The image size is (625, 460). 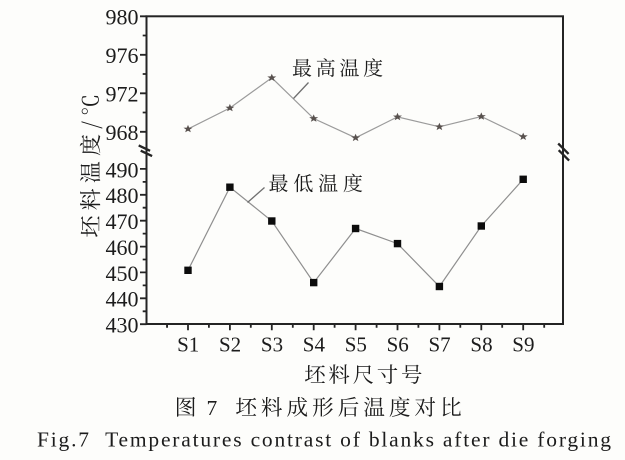 I want to click on svg-text: 968, so click(x=122, y=132).